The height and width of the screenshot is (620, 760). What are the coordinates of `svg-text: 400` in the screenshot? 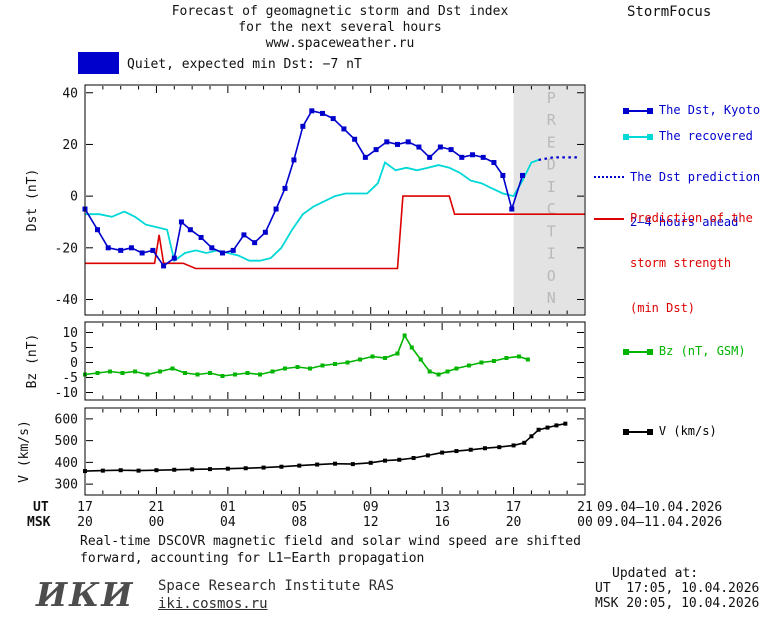 It's located at (66, 463).